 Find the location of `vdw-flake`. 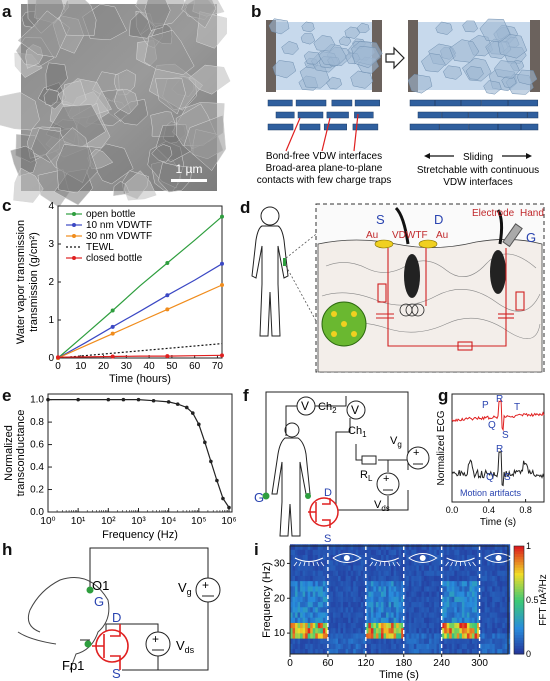

vdw-flake is located at coordinates (308, 39).